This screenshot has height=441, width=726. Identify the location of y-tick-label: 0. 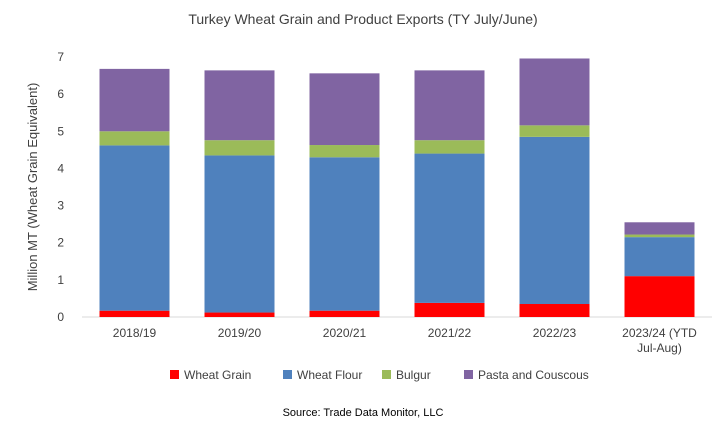
(60, 317).